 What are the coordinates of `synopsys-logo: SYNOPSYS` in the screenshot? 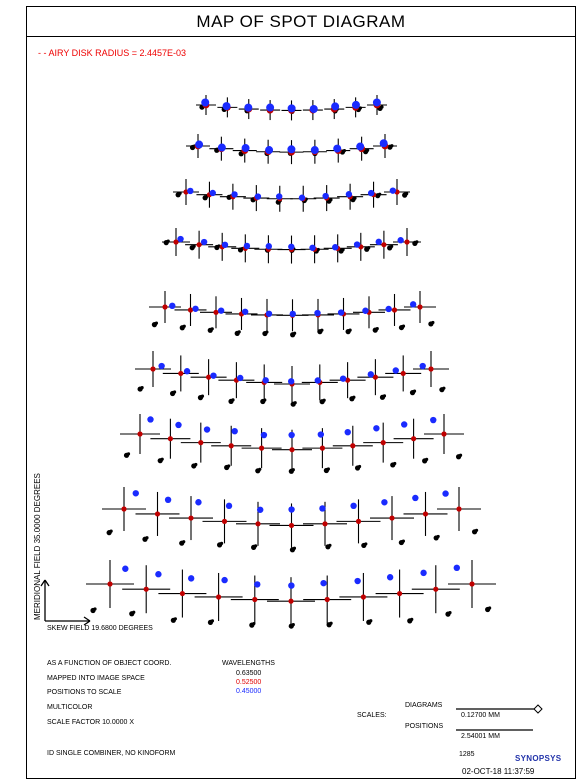 It's located at (538, 758).